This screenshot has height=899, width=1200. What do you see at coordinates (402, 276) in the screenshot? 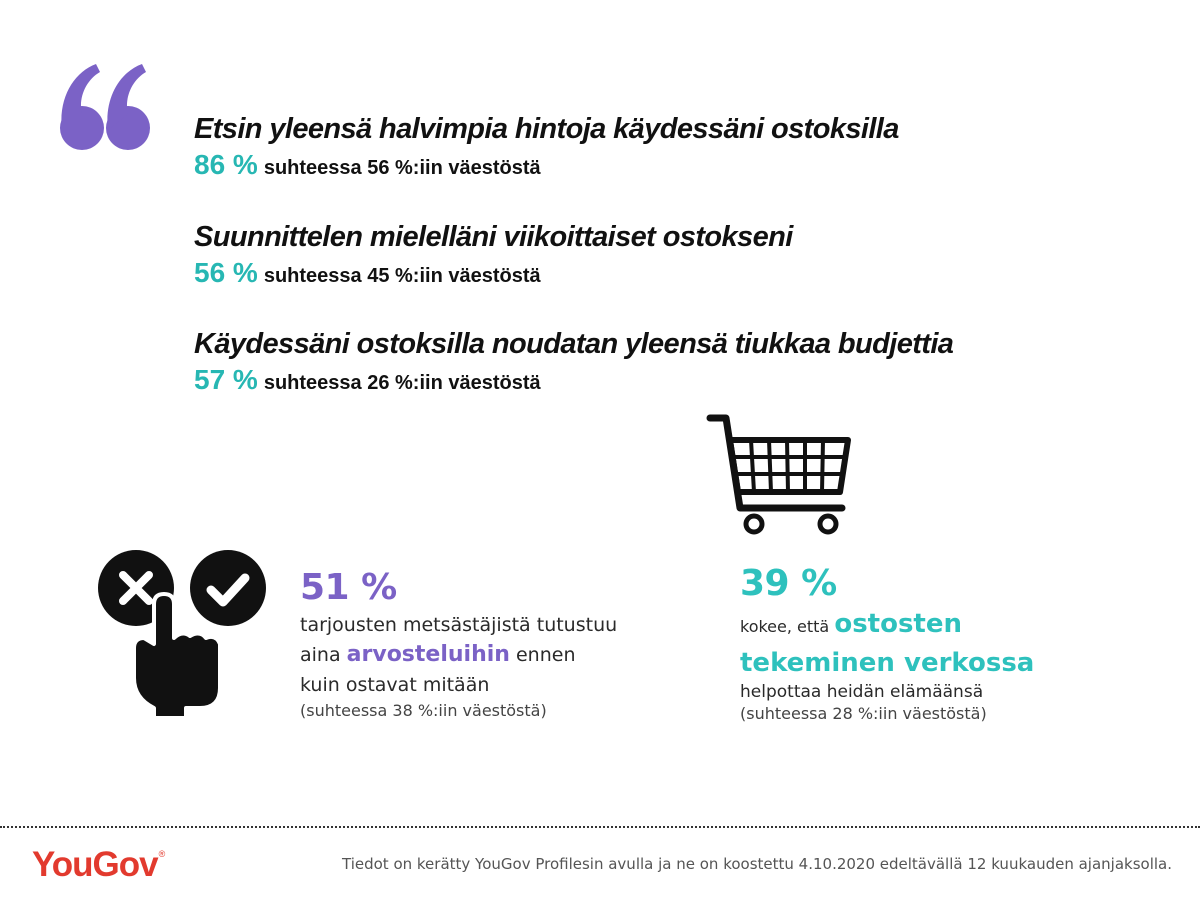
I see `statement-comparison: suhteessa 45 %:iin väestöstä` at bounding box center [402, 276].